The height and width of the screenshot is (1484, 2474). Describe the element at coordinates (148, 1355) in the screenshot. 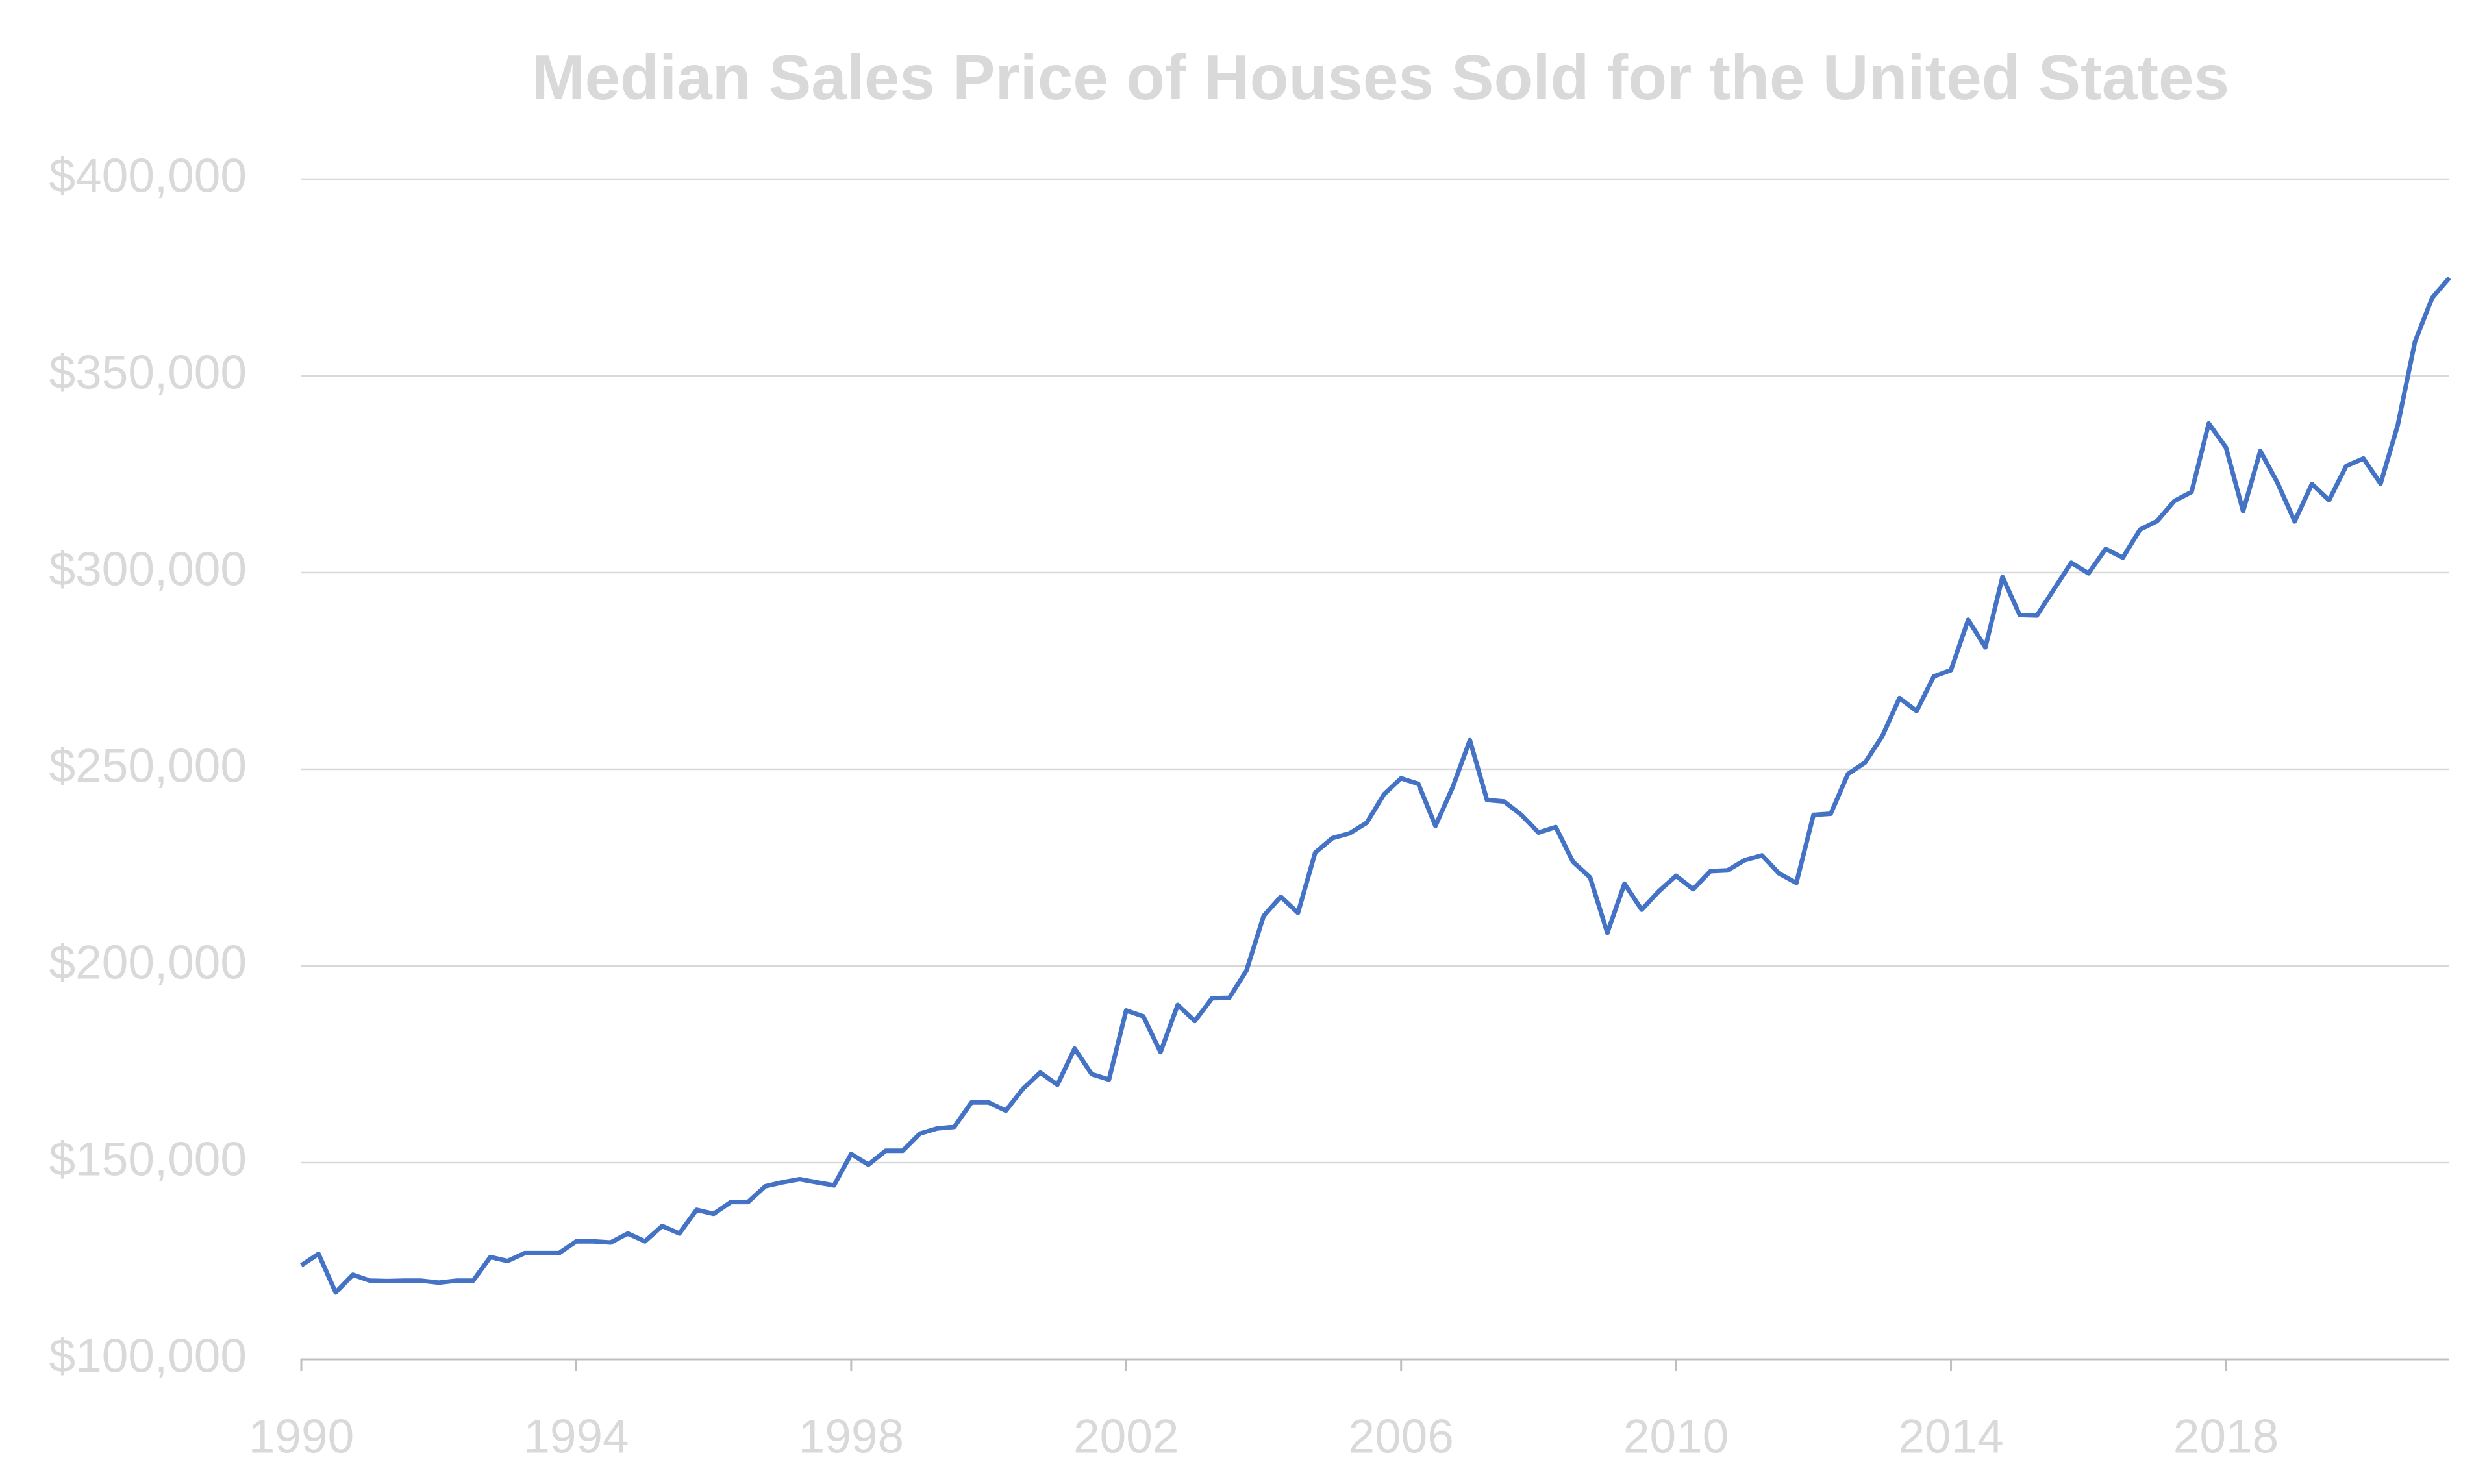

I see `y-tick-label: $100,000` at that location.